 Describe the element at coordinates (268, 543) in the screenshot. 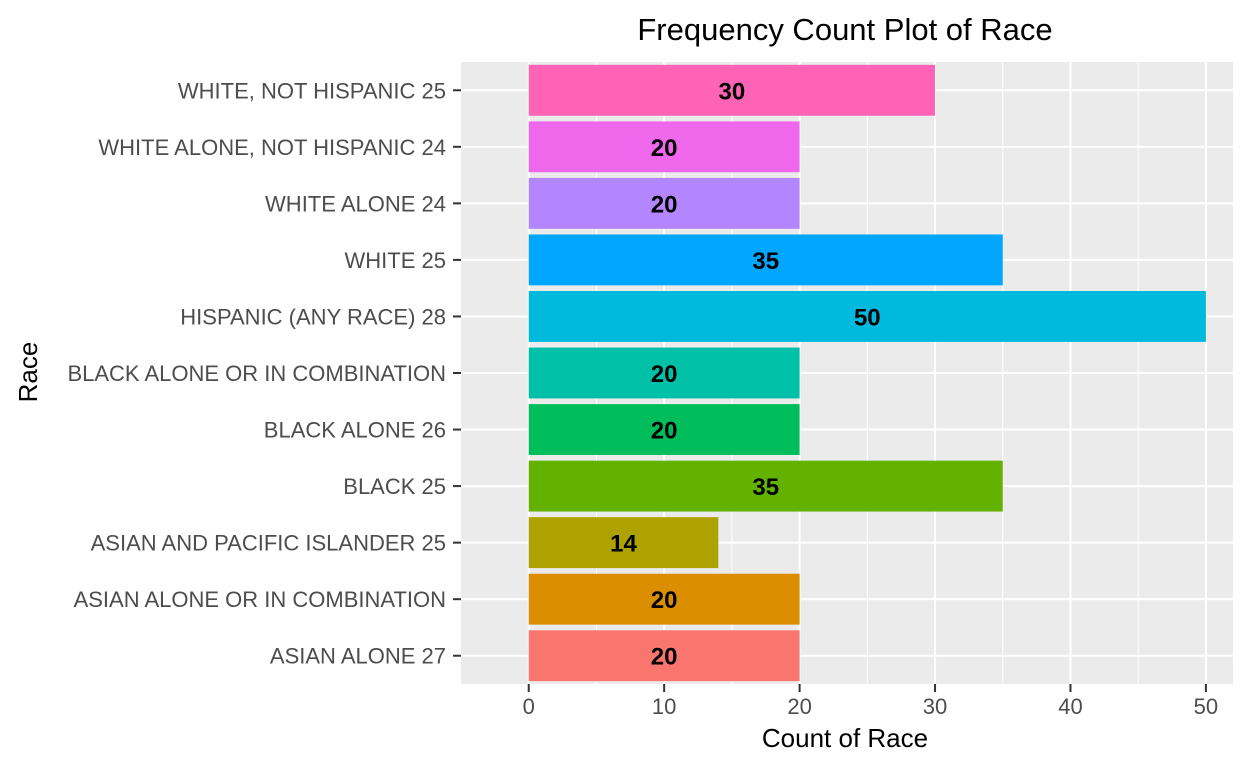

I see `y-tick-label: ASIAN AND PACIFIC ISLANDER 25` at that location.